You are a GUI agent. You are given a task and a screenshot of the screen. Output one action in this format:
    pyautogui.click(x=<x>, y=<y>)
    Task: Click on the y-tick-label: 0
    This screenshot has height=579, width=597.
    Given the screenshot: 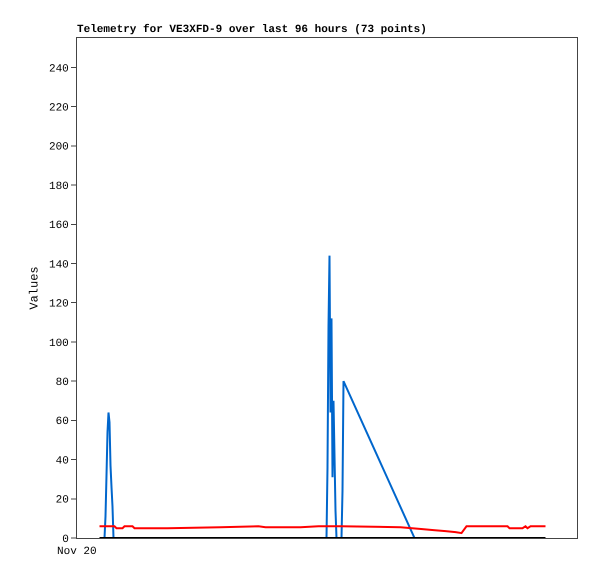 What is the action you would take?
    pyautogui.click(x=65, y=540)
    